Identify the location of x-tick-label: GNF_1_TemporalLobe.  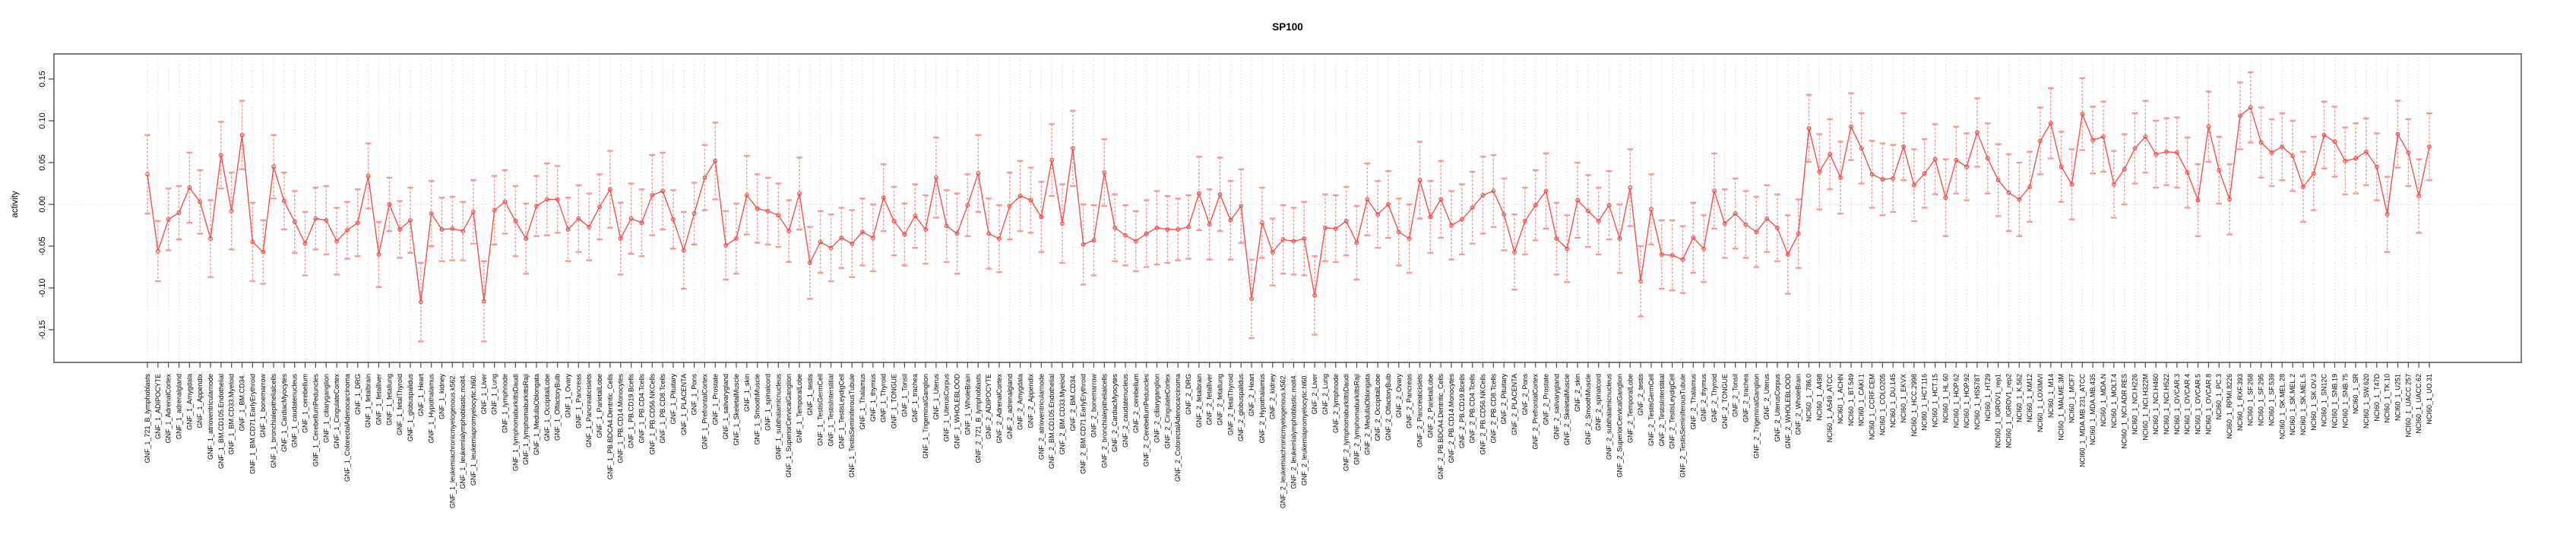
(799, 408).